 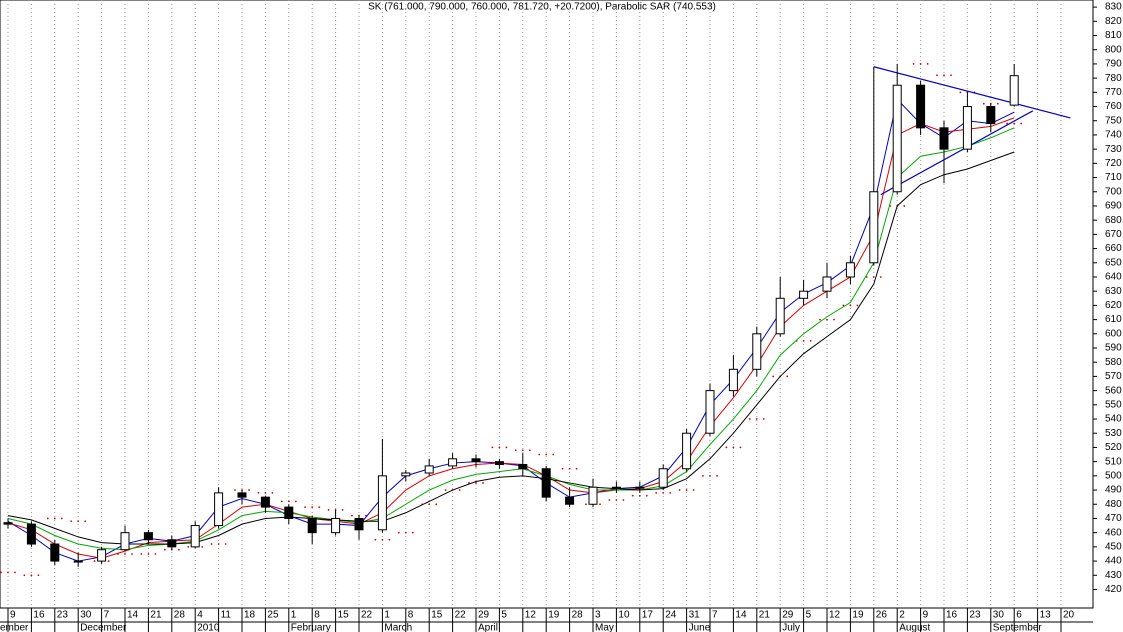 I want to click on month-label: ember, so click(x=14, y=627).